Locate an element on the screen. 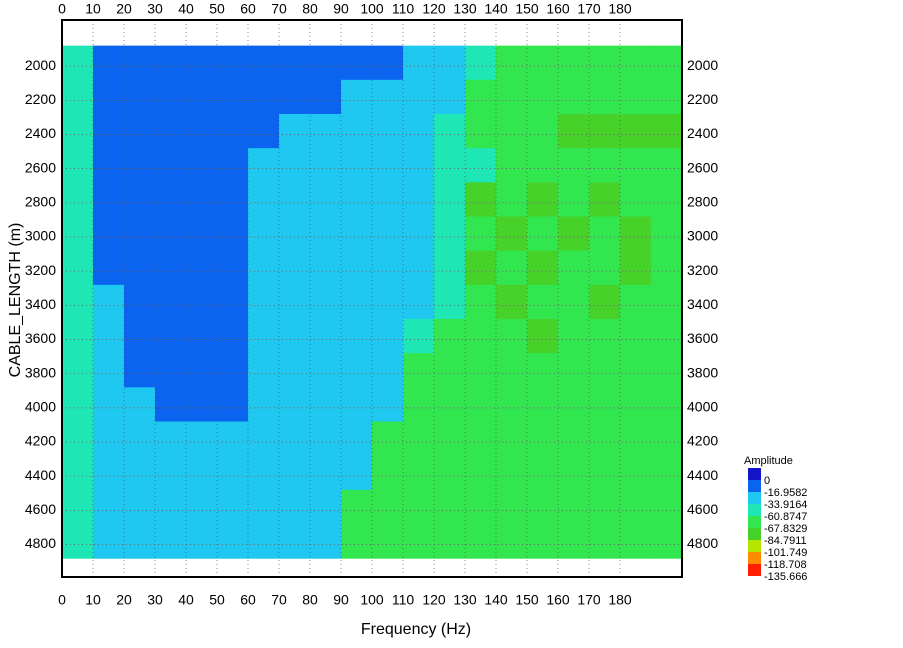 The image size is (903, 648). x-tick-label: 100 is located at coordinates (372, 9).